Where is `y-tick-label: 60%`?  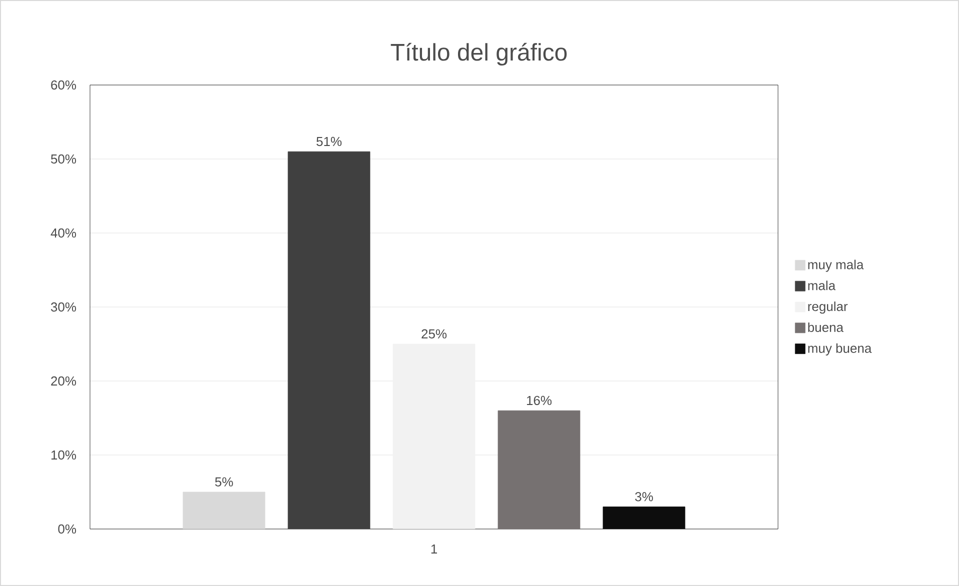
y-tick-label: 60% is located at coordinates (63, 85).